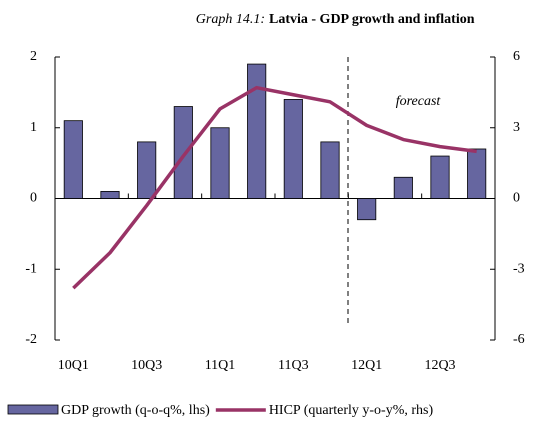 The image size is (534, 423). What do you see at coordinates (366, 365) in the screenshot?
I see `x-tick-label: 12Q1` at bounding box center [366, 365].